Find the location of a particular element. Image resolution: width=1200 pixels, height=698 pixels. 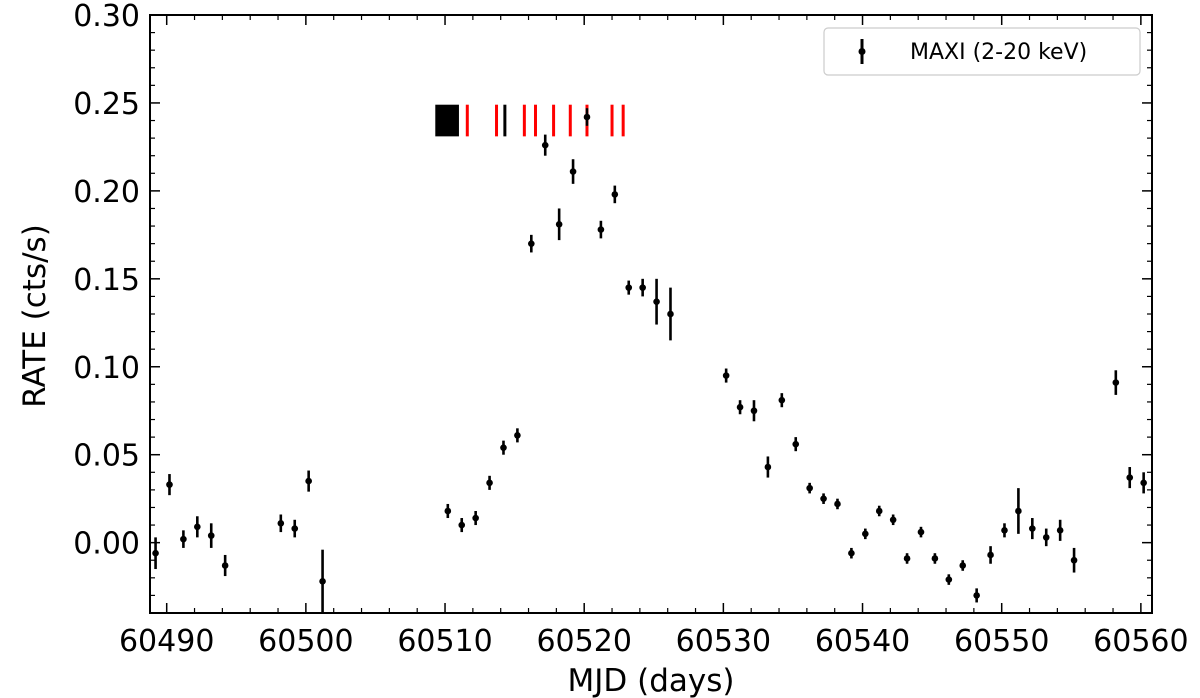

y-tick-label: 0.15 is located at coordinates (106, 280).